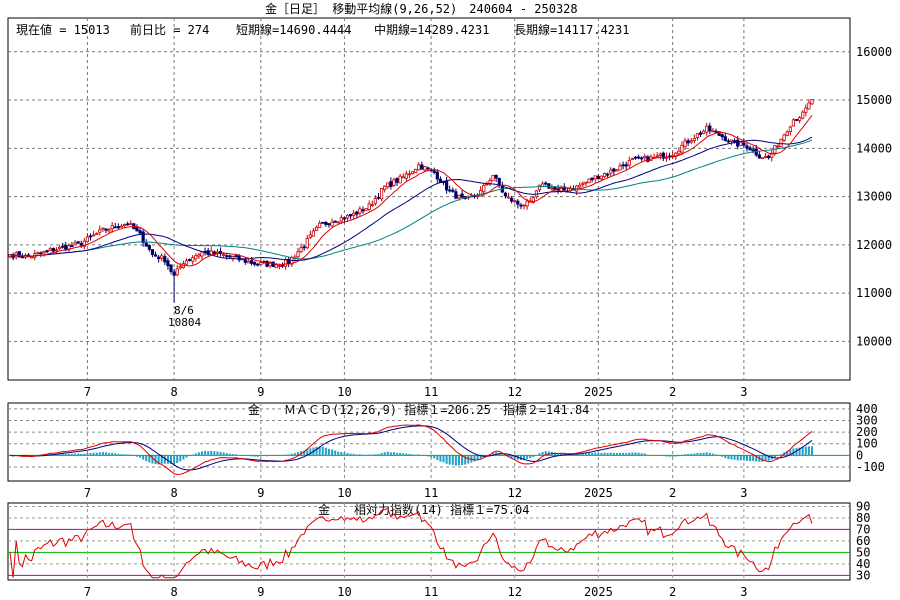  I want to click on rsi-line, so click(411, 543).